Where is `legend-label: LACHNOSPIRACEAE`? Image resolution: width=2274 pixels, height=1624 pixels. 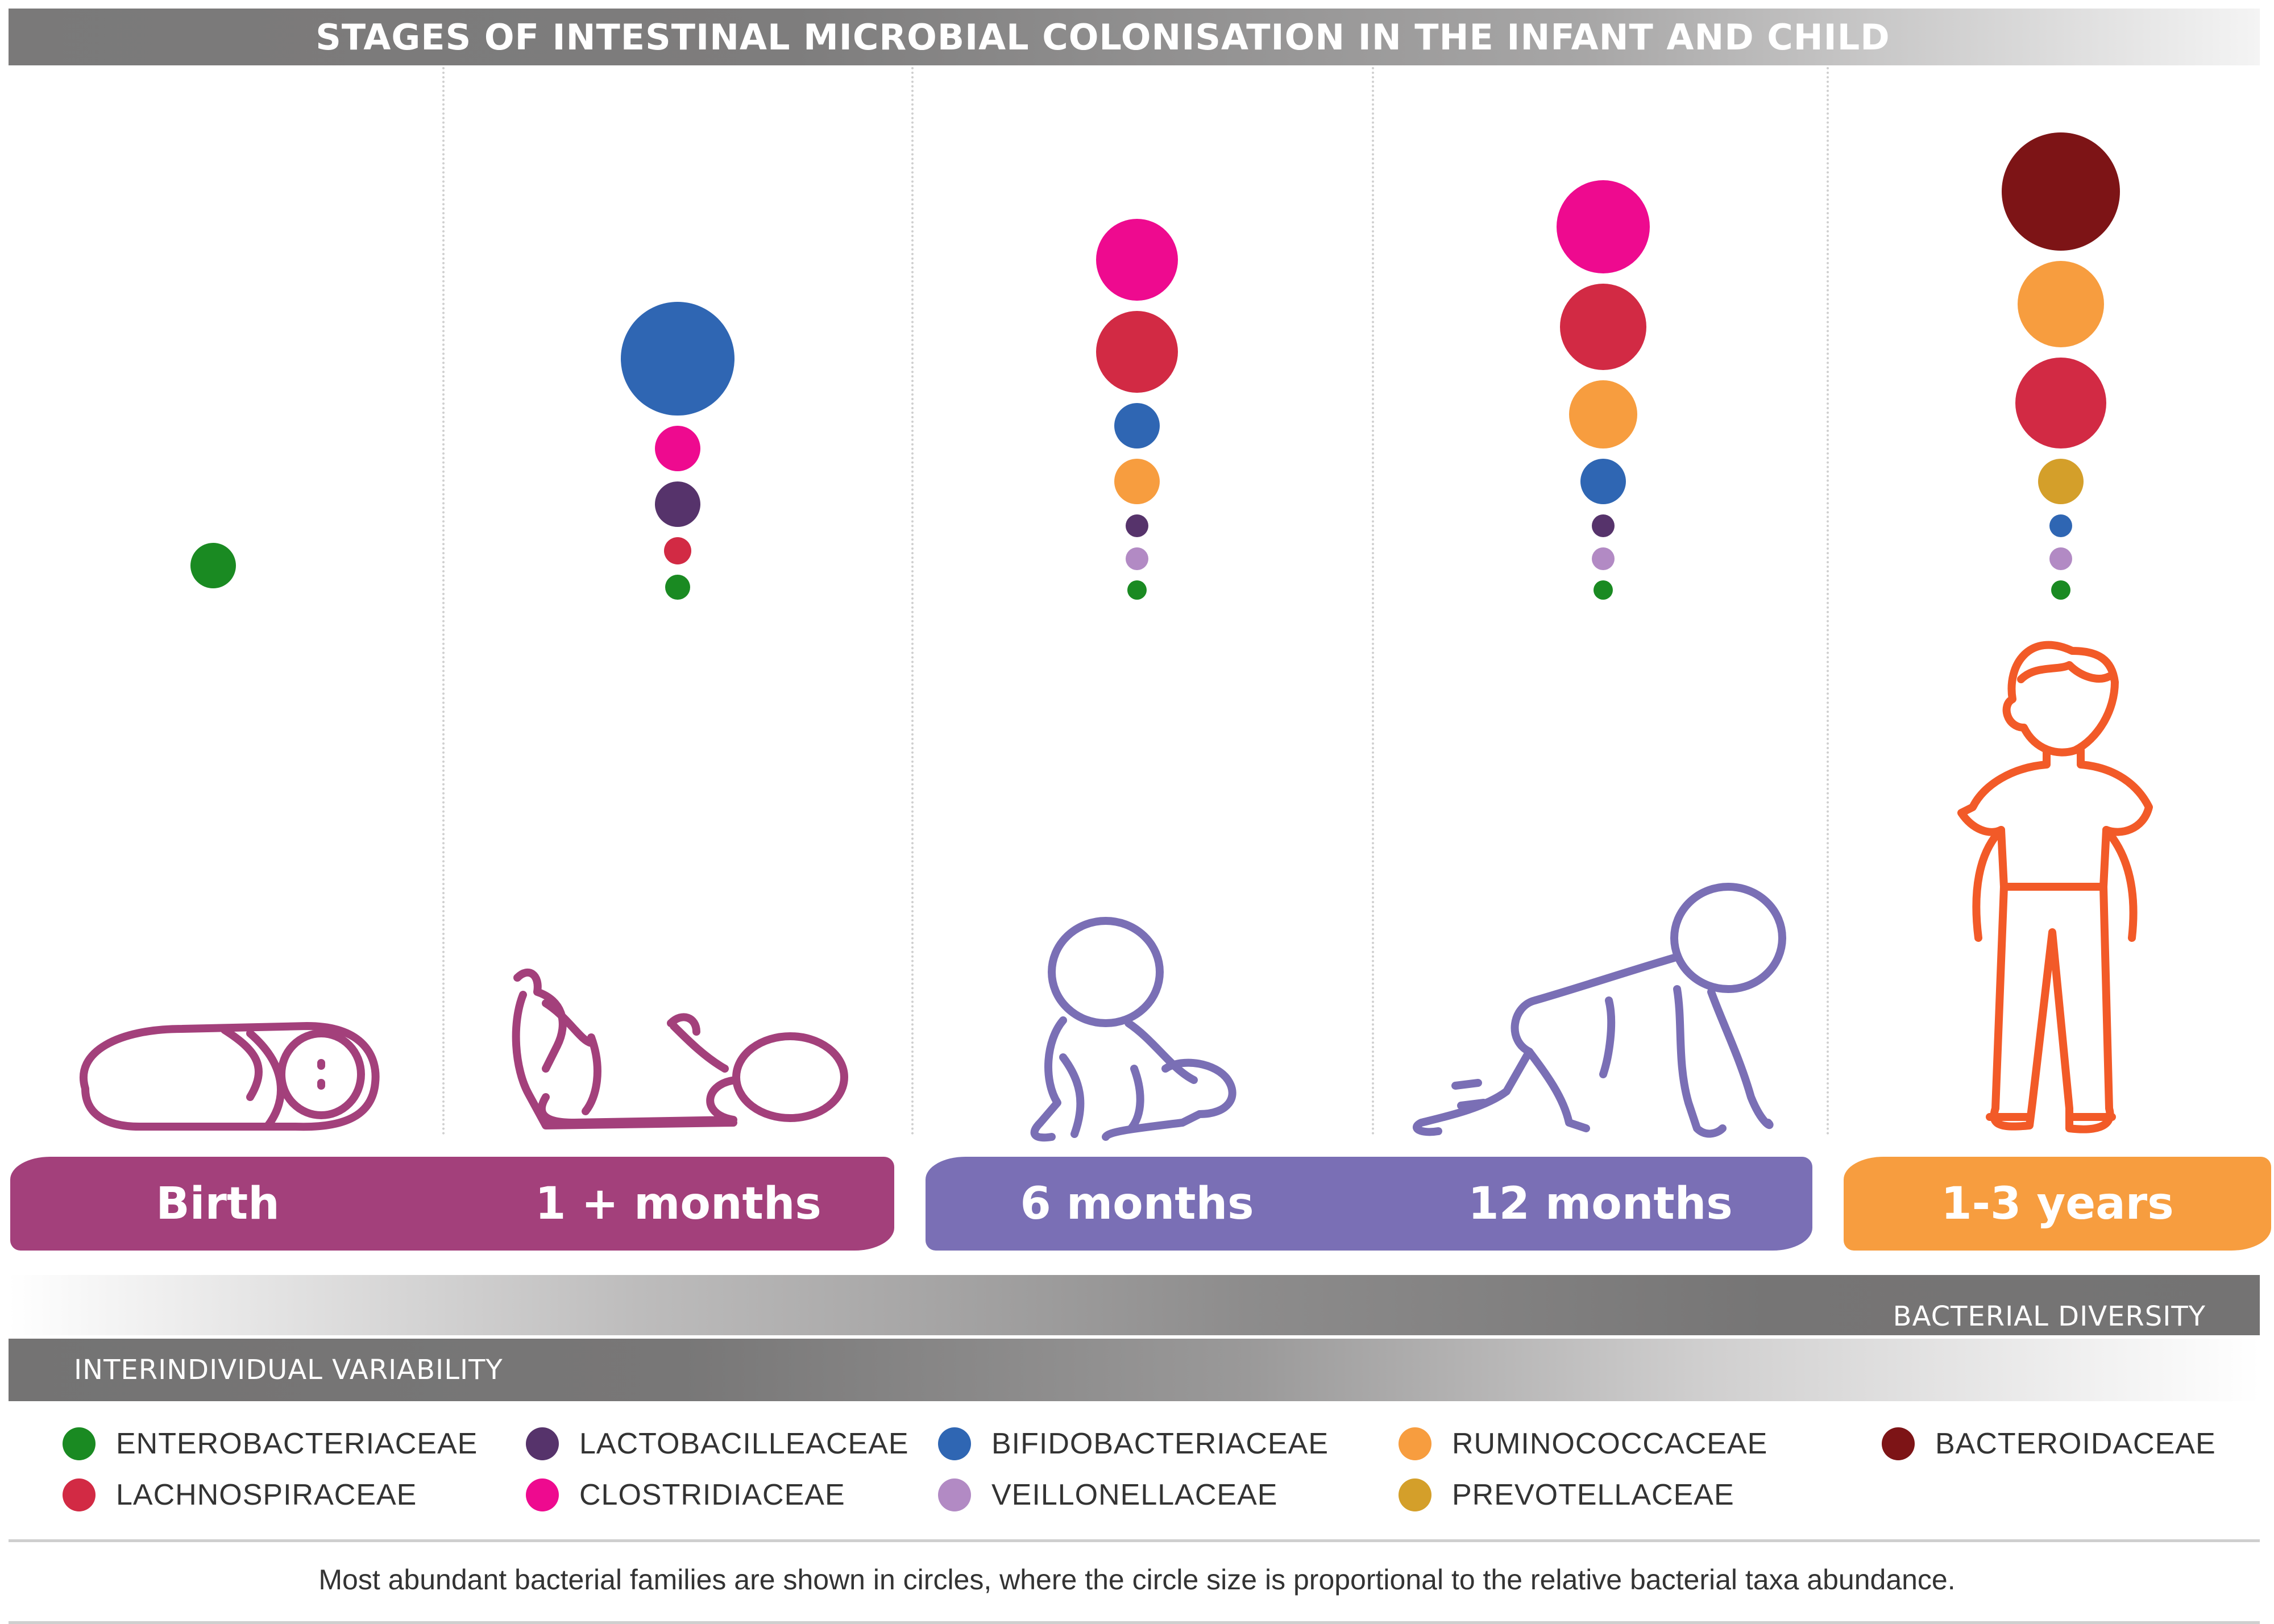 legend-label: LACHNOSPIRACEAE is located at coordinates (266, 1494).